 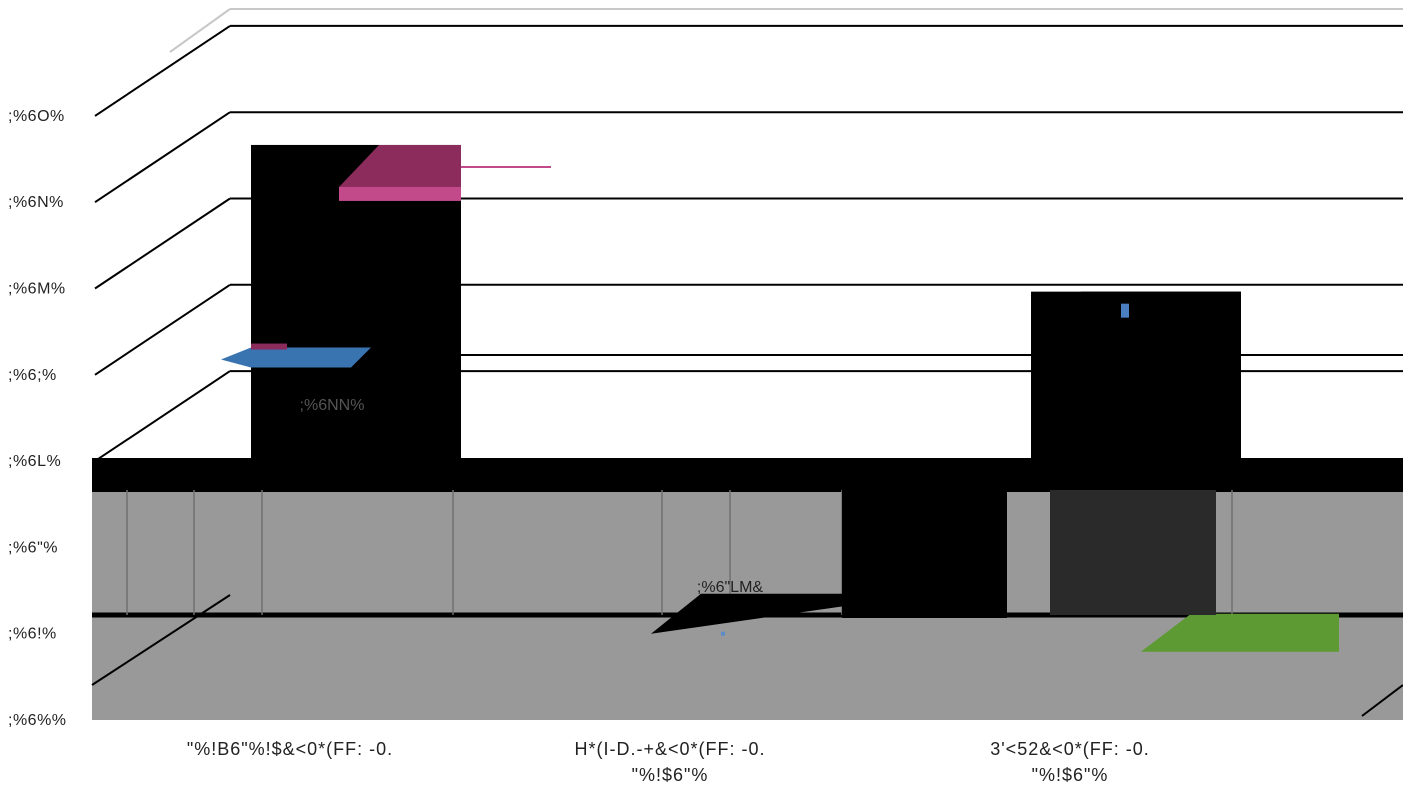 What do you see at coordinates (34, 461) in the screenshot?
I see `y-tick-label-3: ;%6L%` at bounding box center [34, 461].